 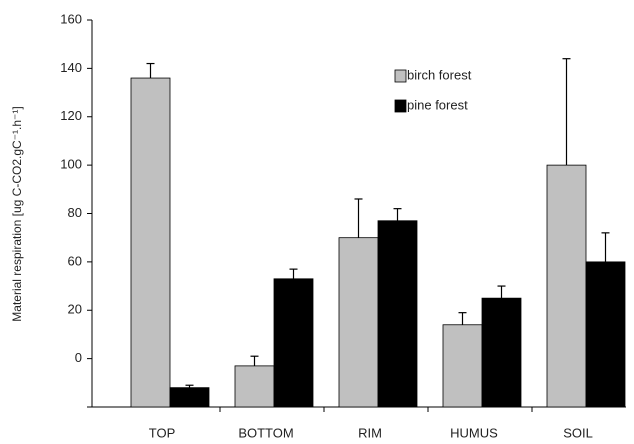 I want to click on legend-label: pine forest, so click(x=437, y=104).